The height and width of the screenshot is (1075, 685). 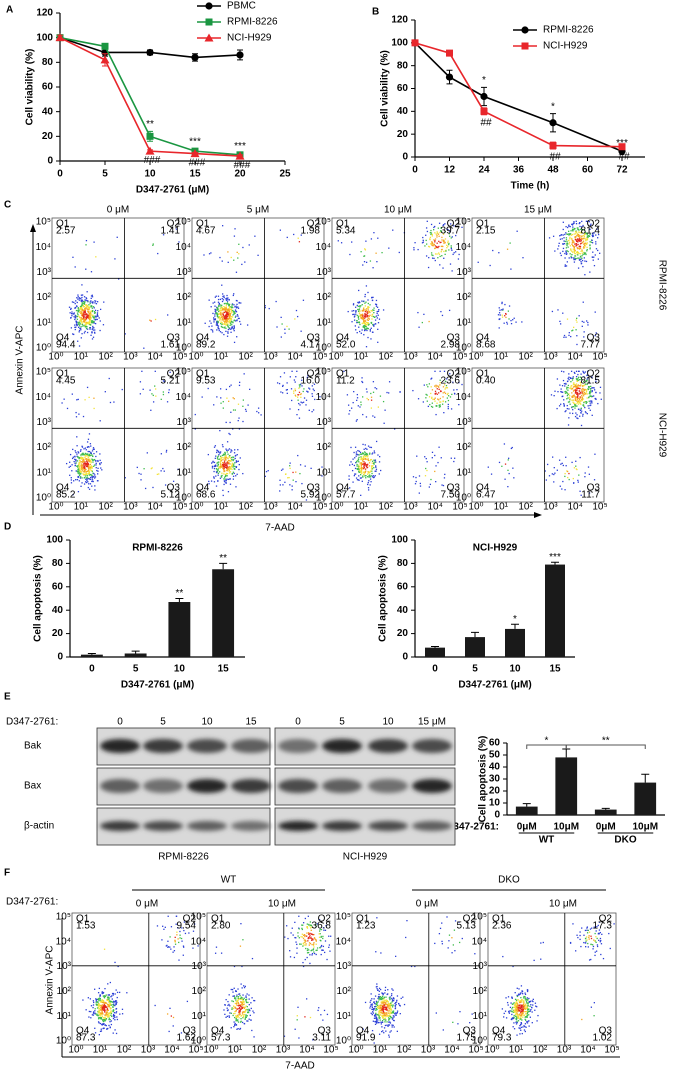 What do you see at coordinates (252, 22) in the screenshot?
I see `legend-label: RPMI-8226` at bounding box center [252, 22].